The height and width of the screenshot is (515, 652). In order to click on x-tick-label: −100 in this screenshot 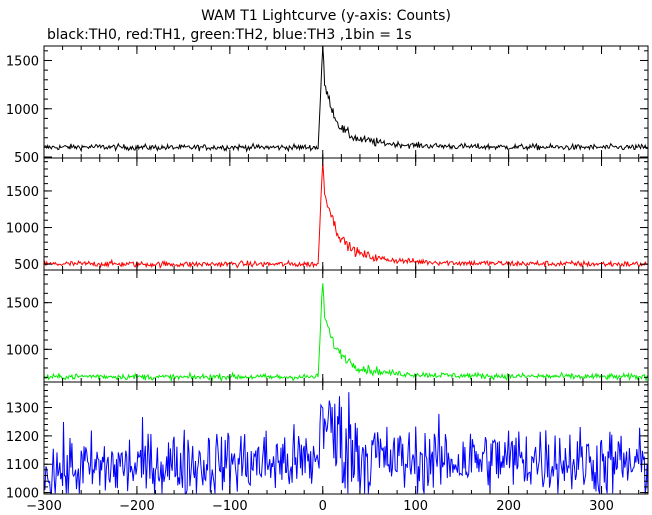, I will do `click(230, 506)`.